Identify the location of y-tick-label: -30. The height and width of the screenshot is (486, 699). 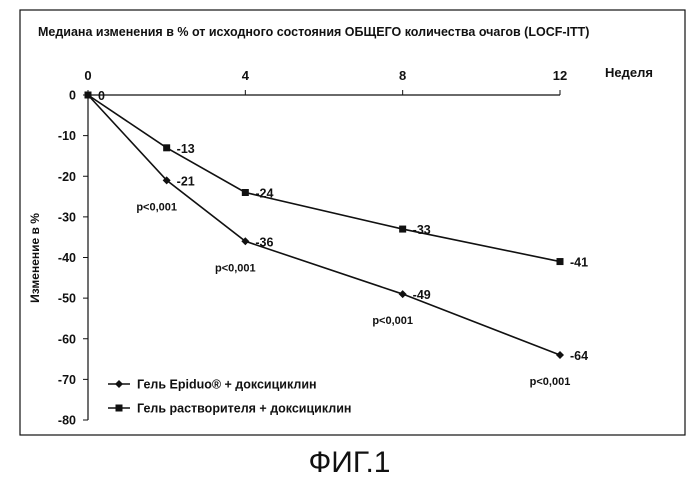
(67, 217).